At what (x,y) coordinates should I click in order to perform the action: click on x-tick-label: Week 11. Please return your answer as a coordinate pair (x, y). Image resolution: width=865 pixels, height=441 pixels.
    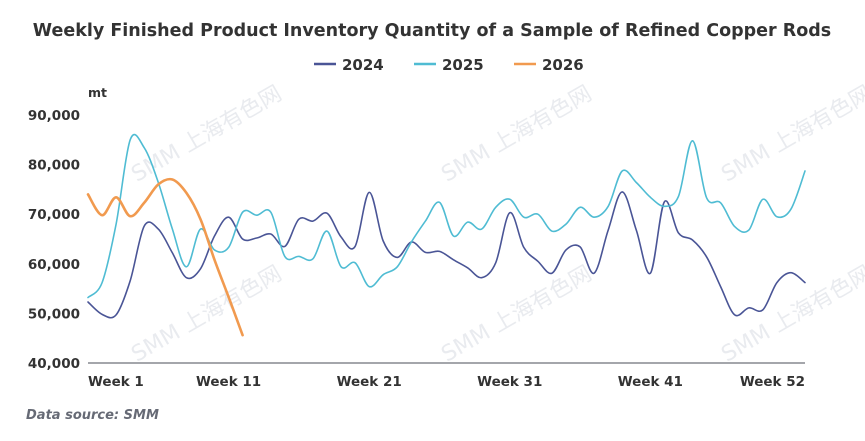
    Looking at the image, I should click on (228, 382).